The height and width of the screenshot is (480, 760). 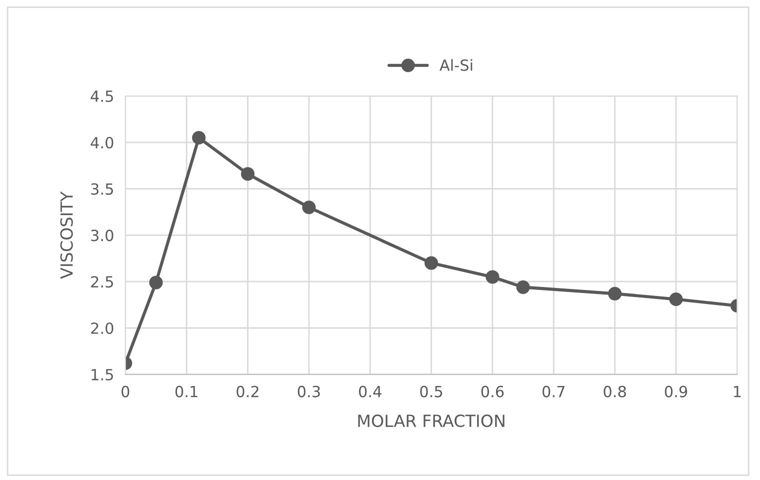 What do you see at coordinates (431, 421) in the screenshot?
I see `x-axis-title: MOLAR FRACTION` at bounding box center [431, 421].